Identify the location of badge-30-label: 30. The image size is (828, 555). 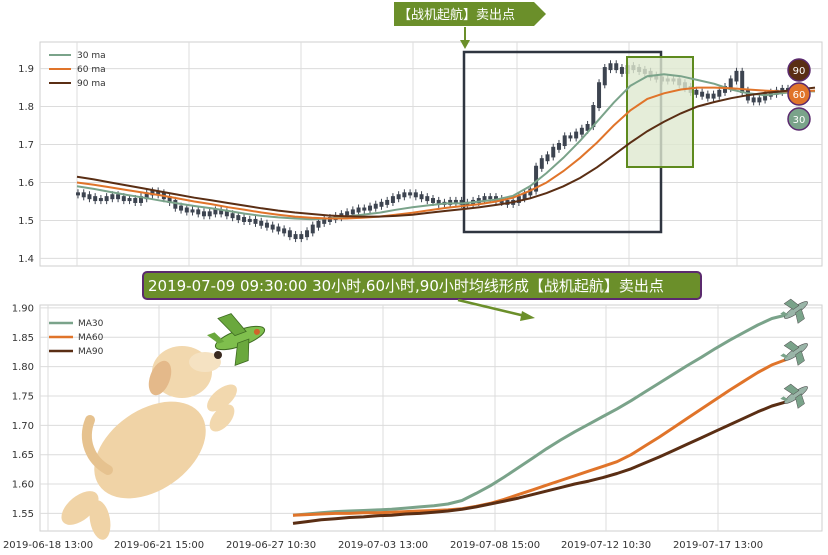
(799, 120).